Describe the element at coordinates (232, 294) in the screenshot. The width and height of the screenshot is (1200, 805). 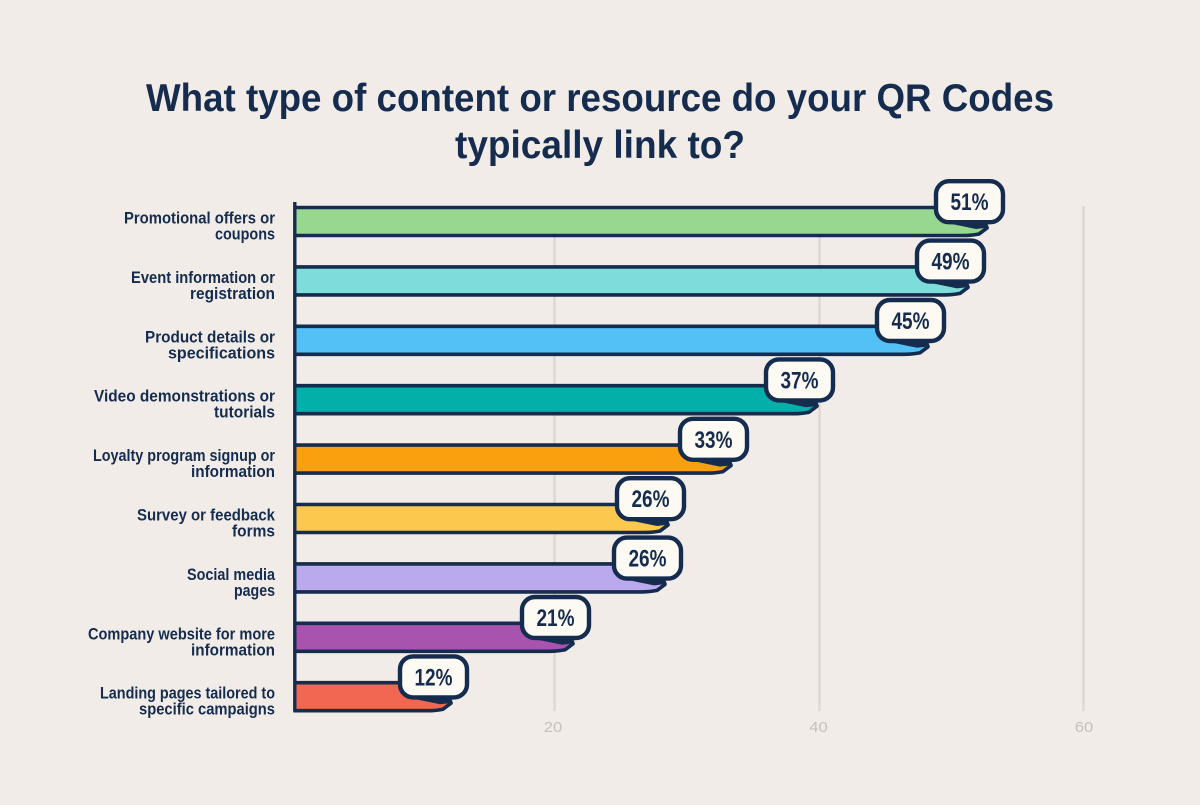
I see `svg-text: registration` at that location.